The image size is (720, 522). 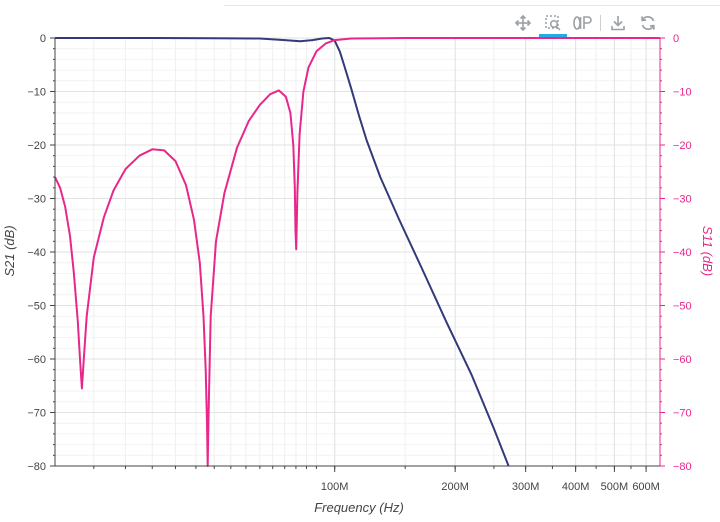 What do you see at coordinates (600, 23) in the screenshot?
I see `toolbar-separator` at bounding box center [600, 23].